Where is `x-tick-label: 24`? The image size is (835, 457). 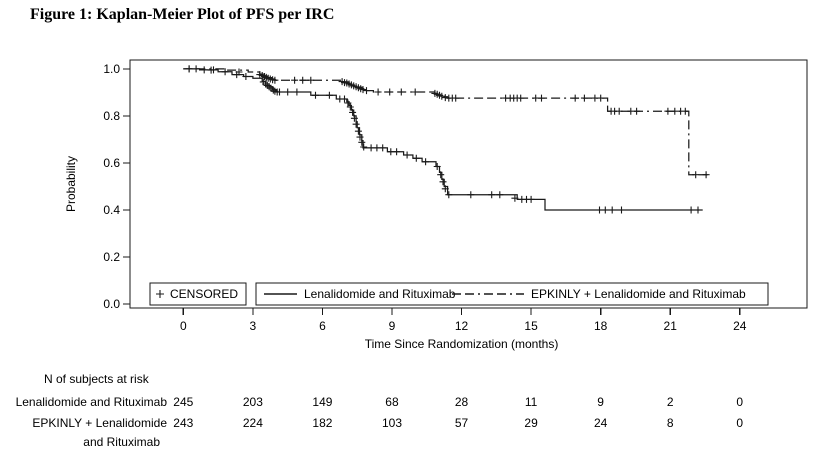 x-tick-label: 24 is located at coordinates (740, 326).